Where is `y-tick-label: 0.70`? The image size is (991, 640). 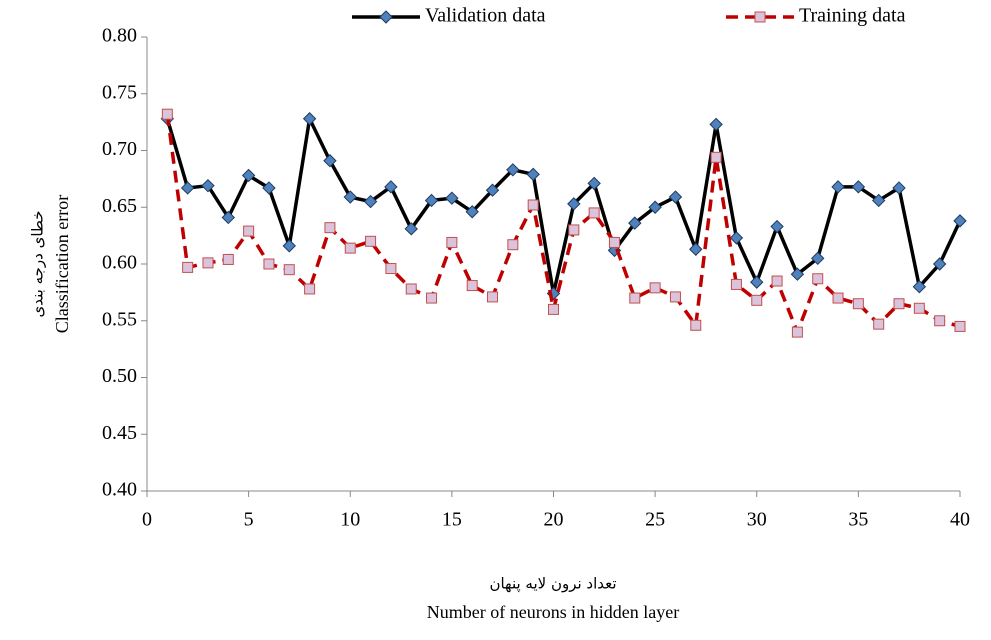
y-tick-label: 0.70 is located at coordinates (119, 149).